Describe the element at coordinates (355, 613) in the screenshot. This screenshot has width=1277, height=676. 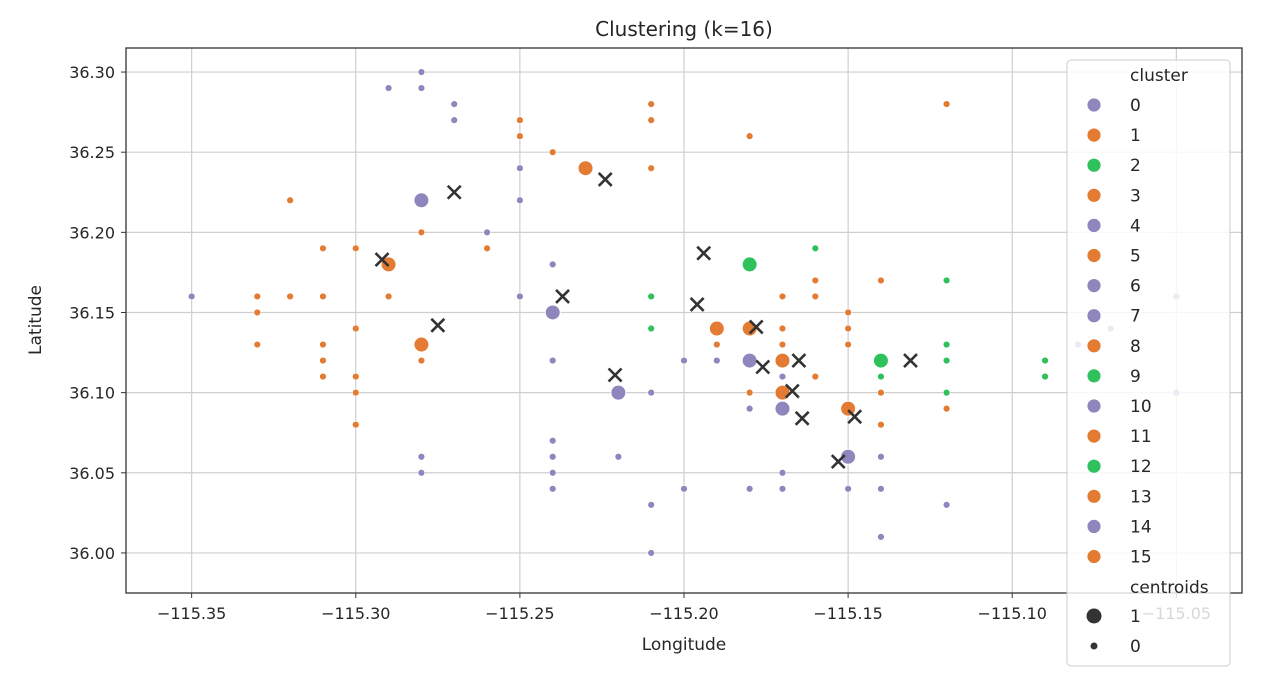
I see `x-tick-label: −115.30` at that location.